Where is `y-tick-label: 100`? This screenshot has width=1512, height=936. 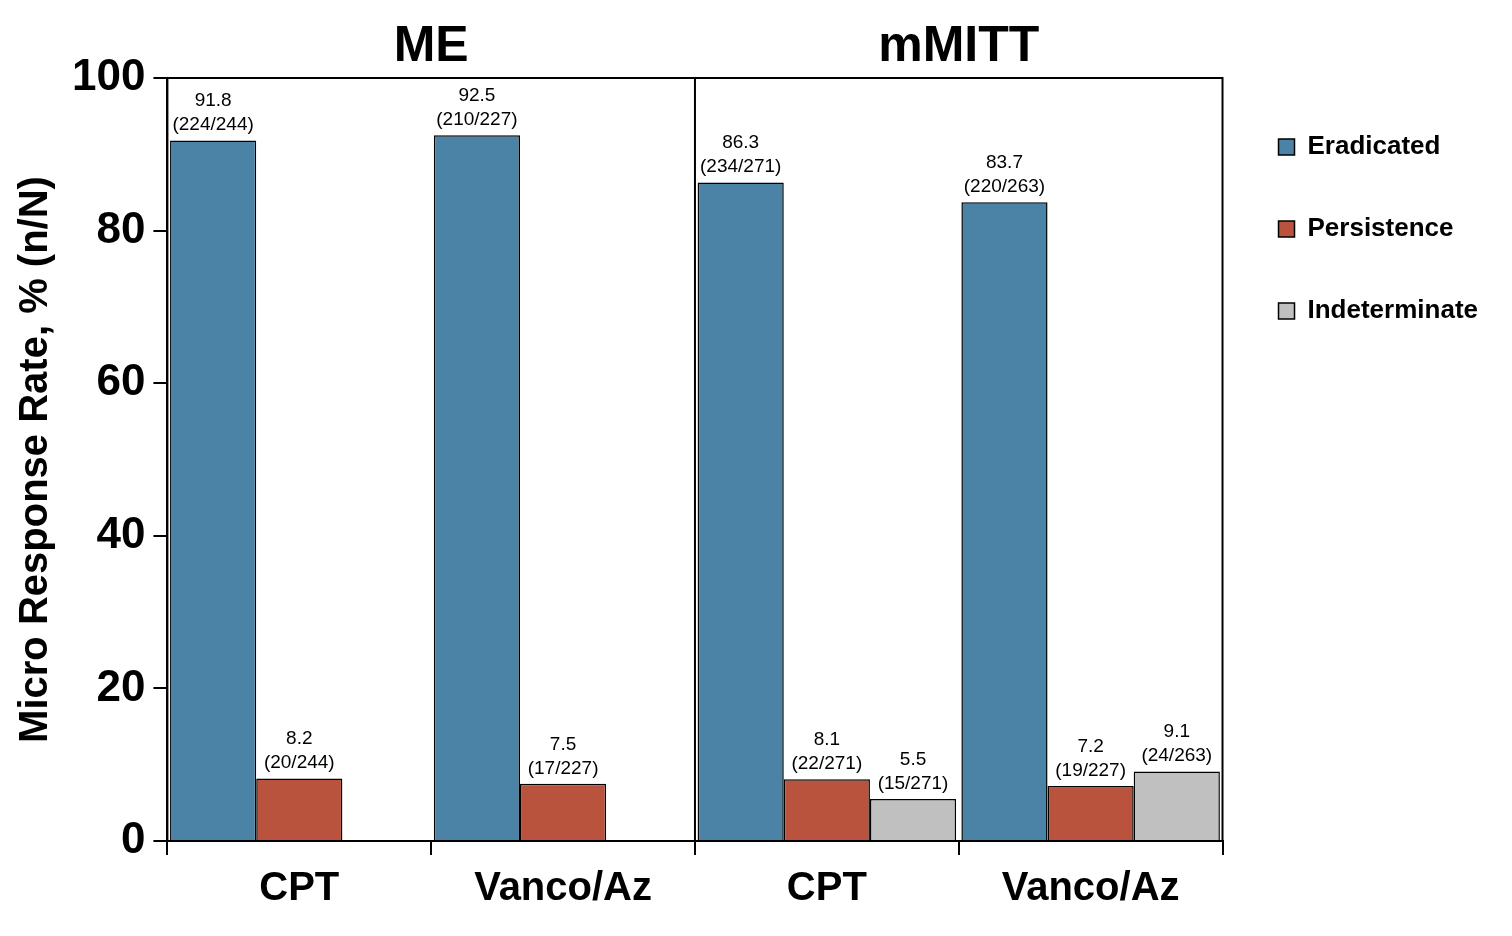
y-tick-label: 100 is located at coordinates (108, 75).